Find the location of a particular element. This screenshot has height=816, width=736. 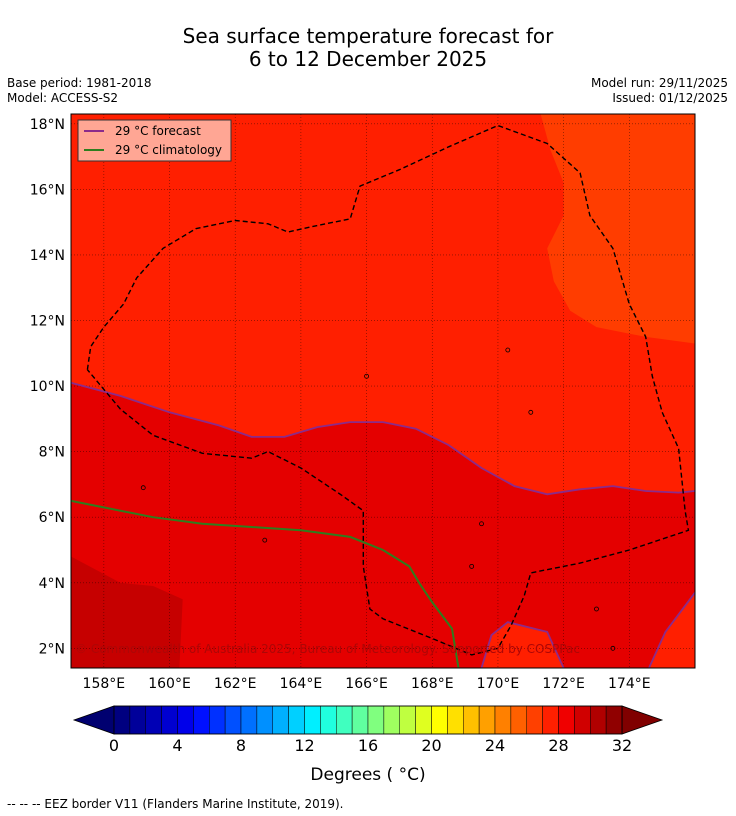

x-tick-label: 166°E is located at coordinates (366, 684).